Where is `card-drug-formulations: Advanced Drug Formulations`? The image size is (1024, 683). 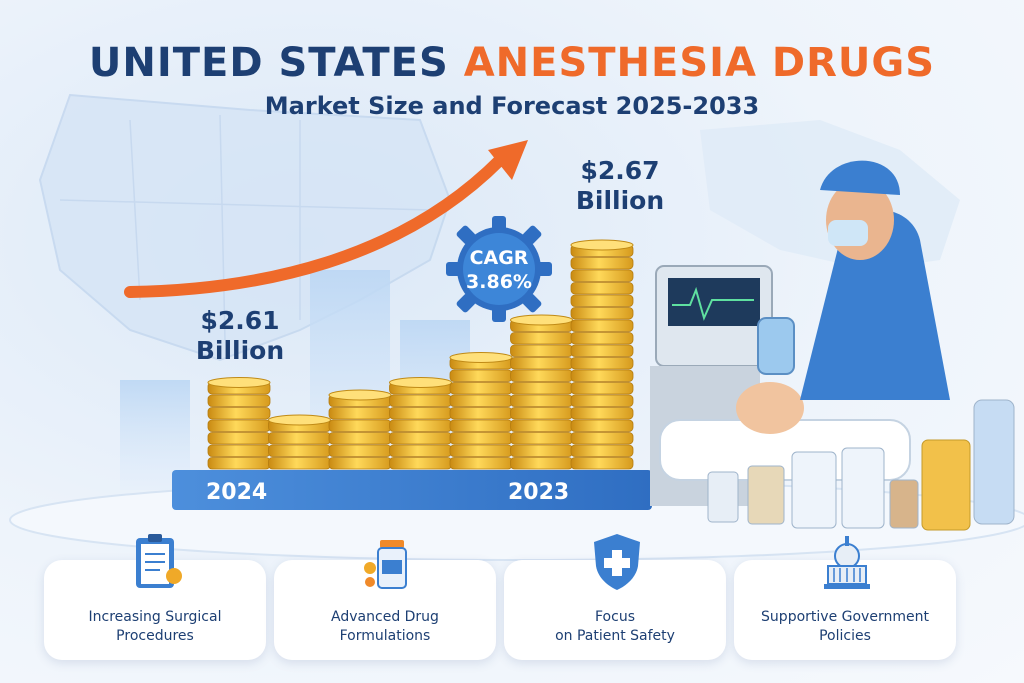
card-drug-formulations: Advanced Drug Formulations is located at coordinates (385, 600).